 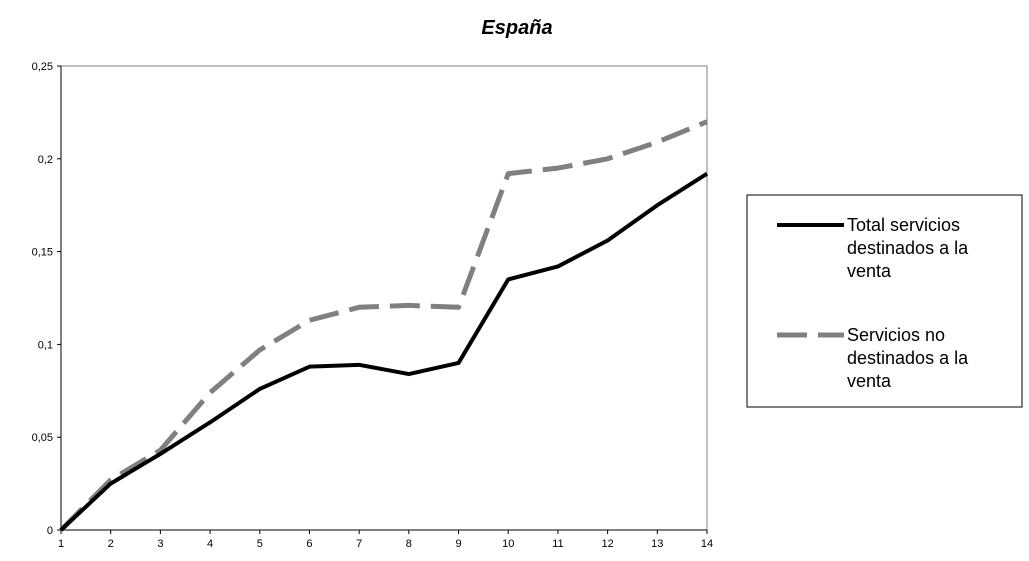 I want to click on y-tick-label: 0,05, so click(x=42, y=438).